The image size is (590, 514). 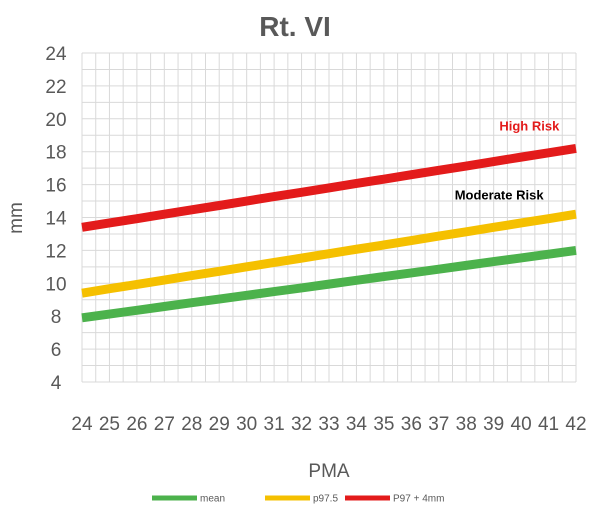 What do you see at coordinates (383, 424) in the screenshot?
I see `x-tick-label: 35` at bounding box center [383, 424].